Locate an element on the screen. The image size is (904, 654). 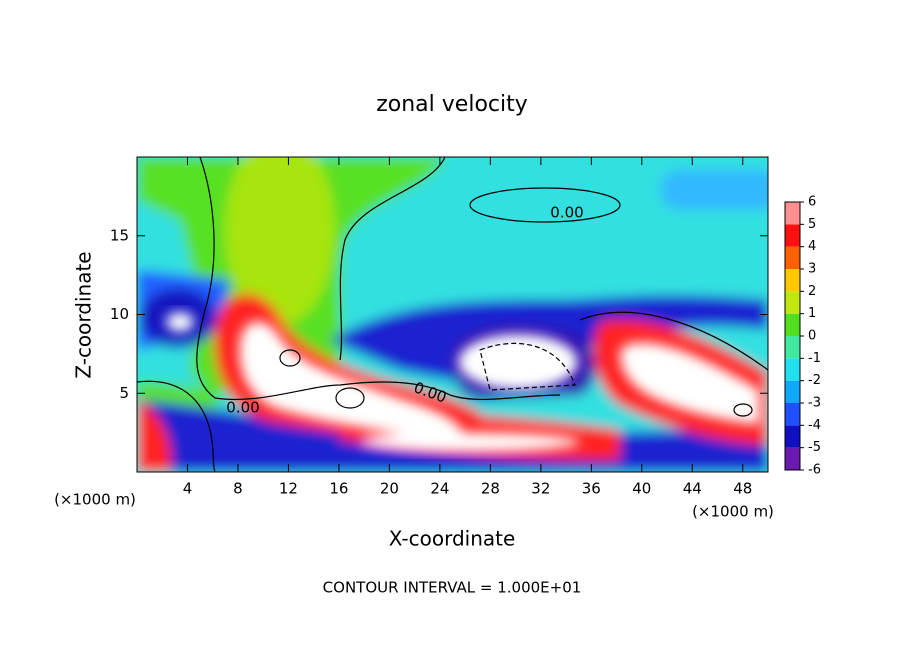
y-tick-label: 15 is located at coordinates (119, 235).